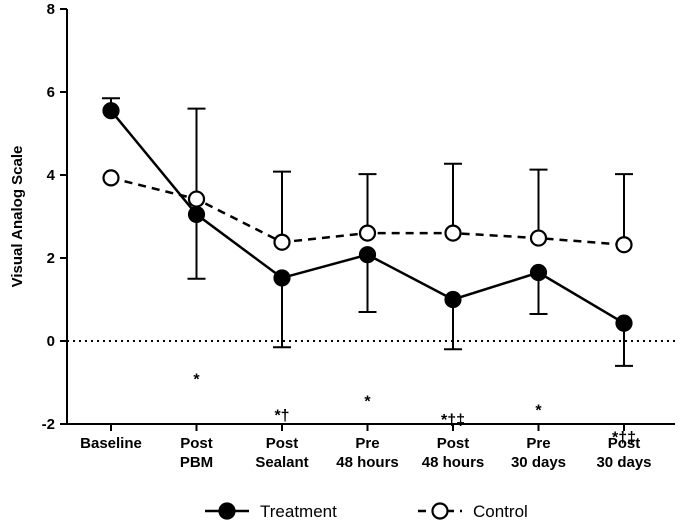 Image resolution: width=681 pixels, height=521 pixels. What do you see at coordinates (366, 511) in the screenshot?
I see `legend: Treatment Control` at bounding box center [366, 511].